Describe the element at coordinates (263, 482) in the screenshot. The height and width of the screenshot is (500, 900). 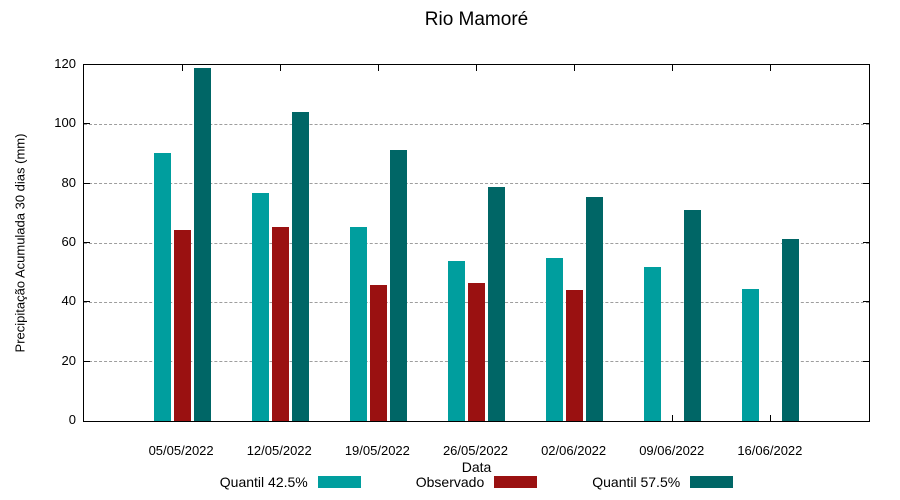
I see `legend-label: Quantil 42.5%` at that location.